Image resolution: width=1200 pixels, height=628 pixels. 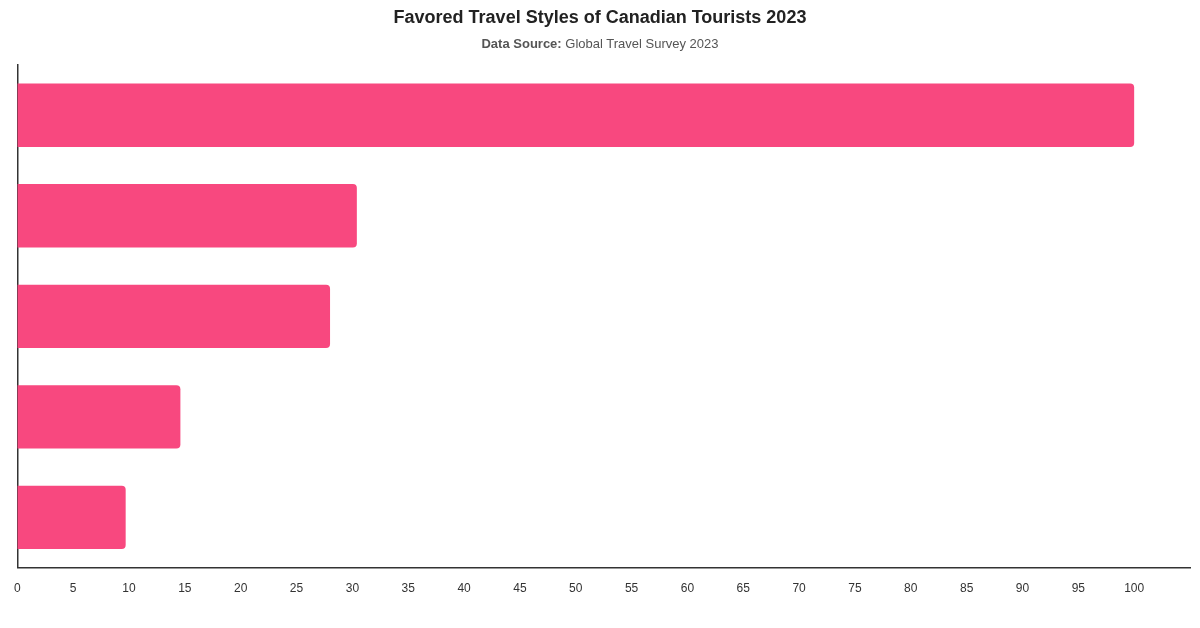 What do you see at coordinates (966, 588) in the screenshot?
I see `x-tick-label: 85` at bounding box center [966, 588].